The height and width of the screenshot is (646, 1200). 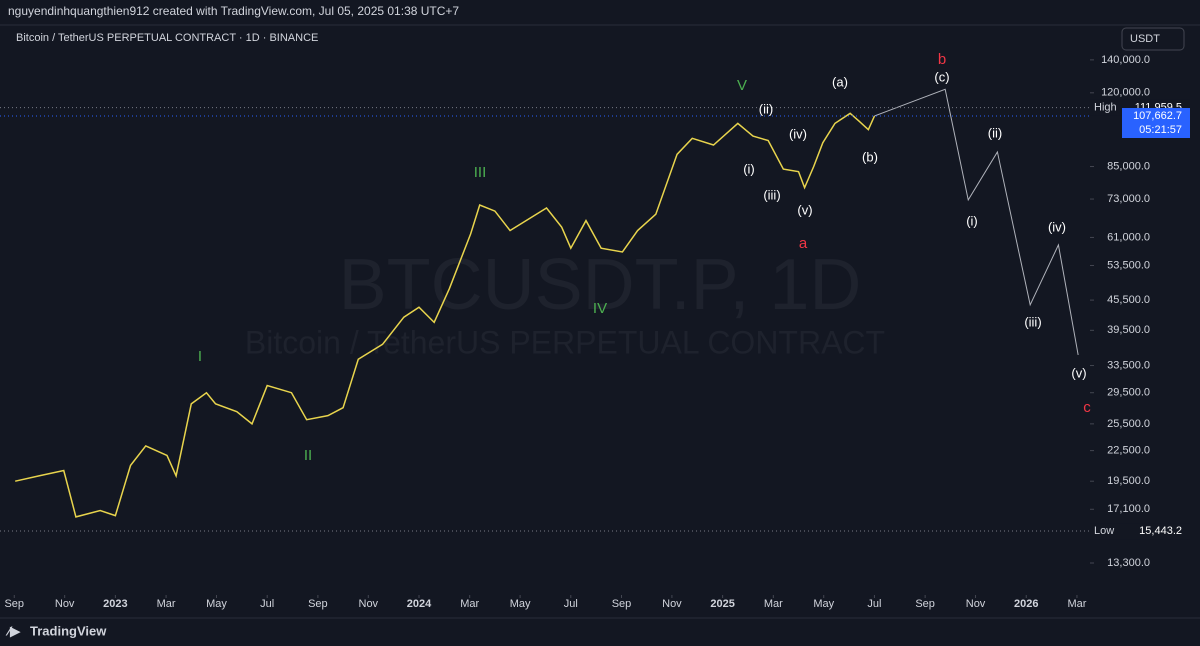 I want to click on wave-label: c, so click(x=1087, y=407).